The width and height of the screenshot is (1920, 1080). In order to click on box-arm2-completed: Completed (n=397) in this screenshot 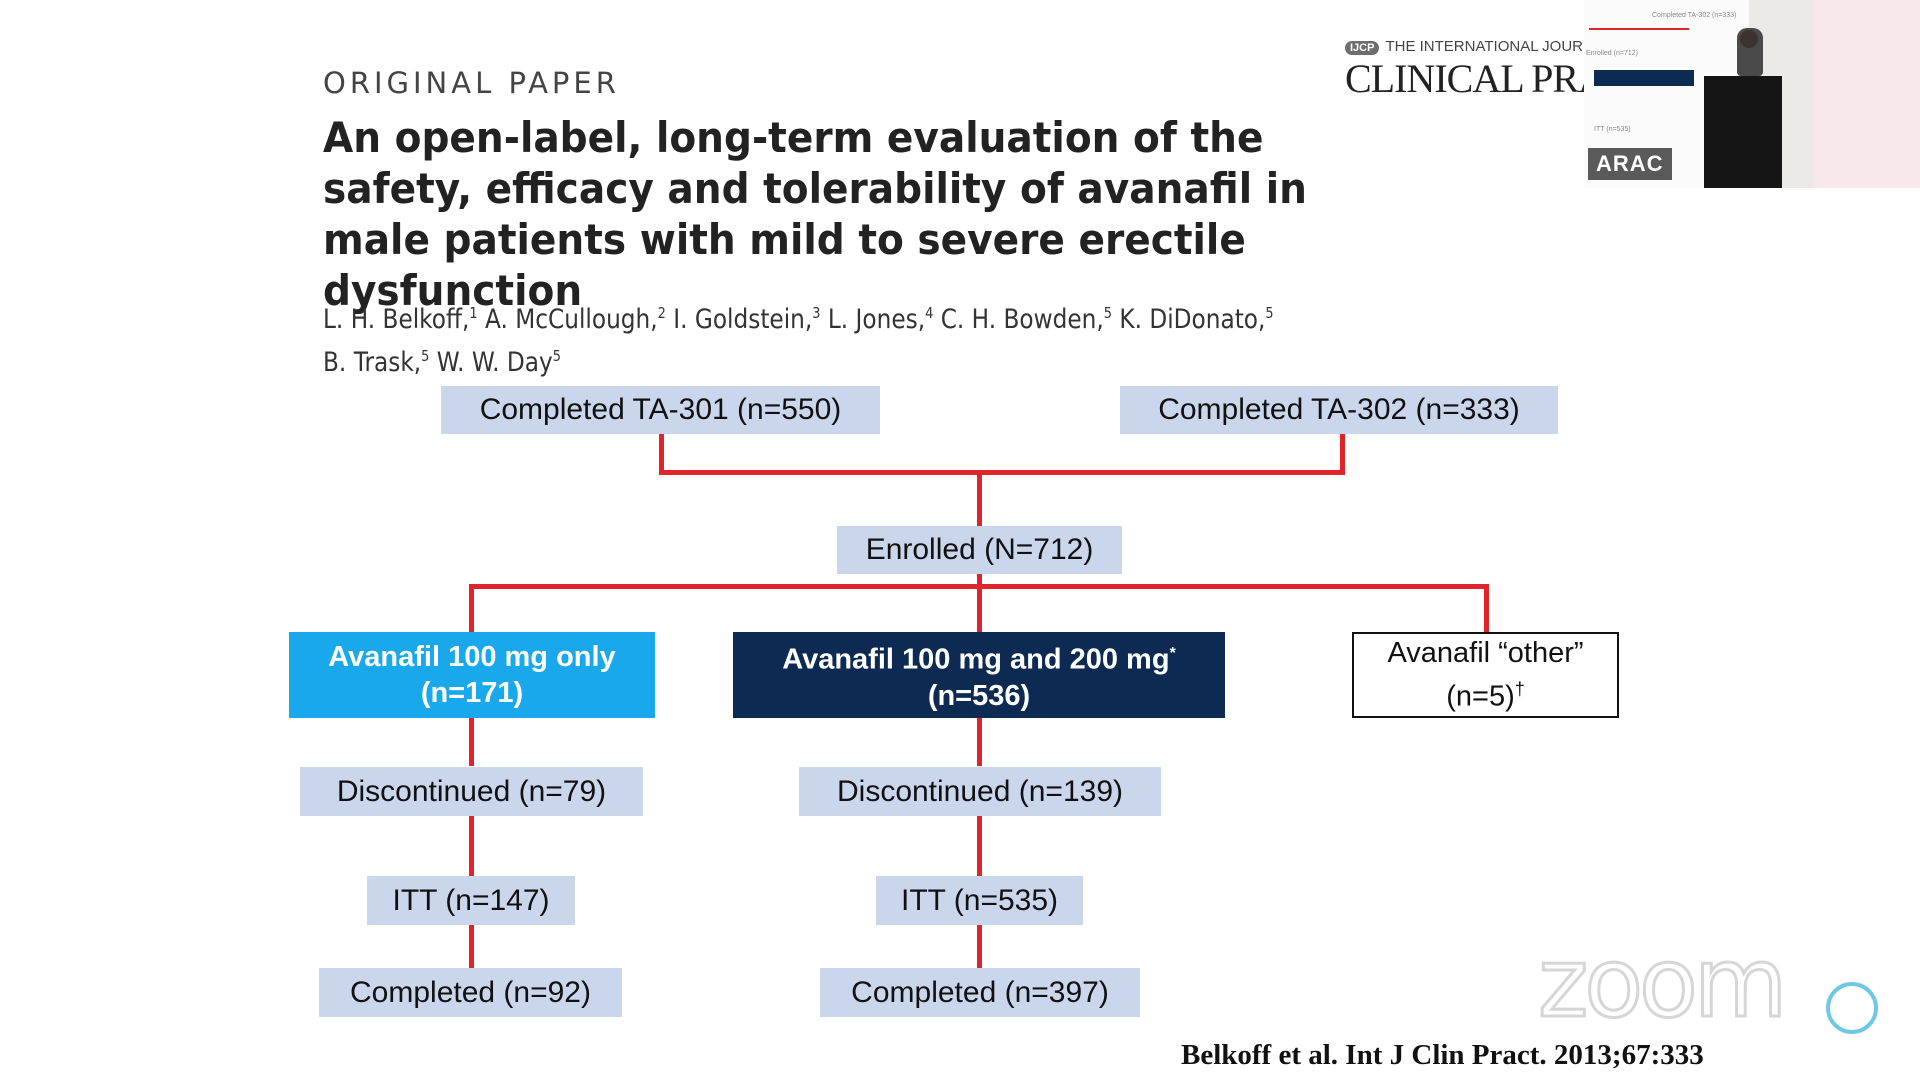, I will do `click(980, 992)`.